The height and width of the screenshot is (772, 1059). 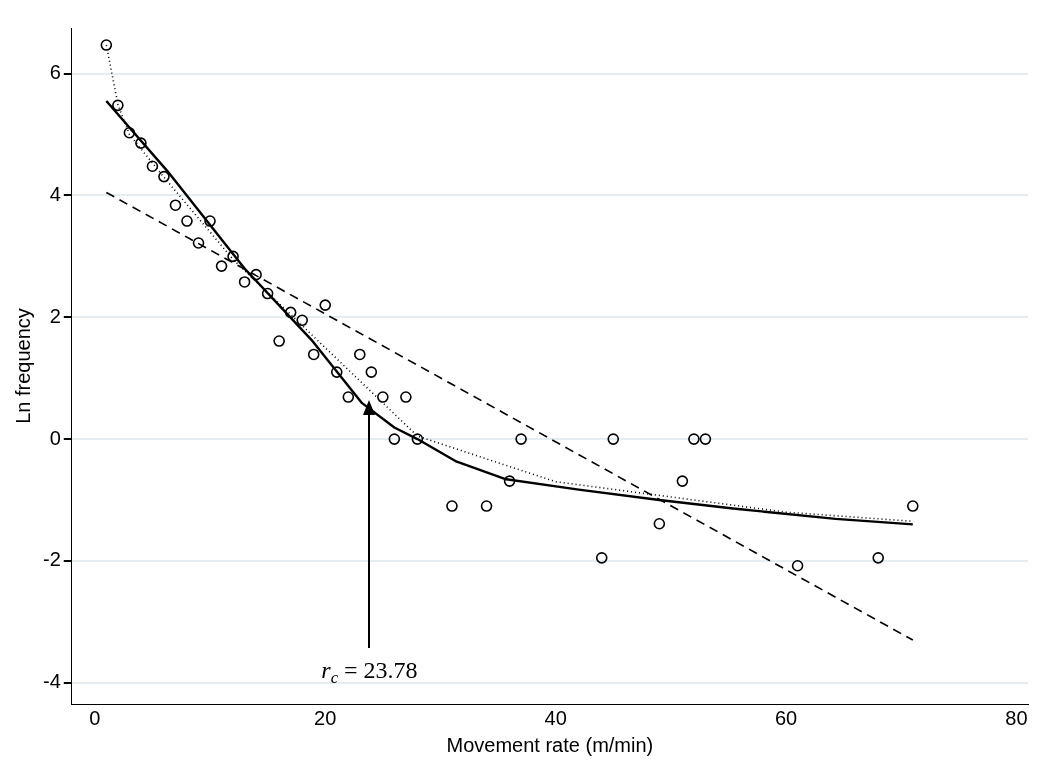 What do you see at coordinates (51, 681) in the screenshot?
I see `y-tick-label: -4` at bounding box center [51, 681].